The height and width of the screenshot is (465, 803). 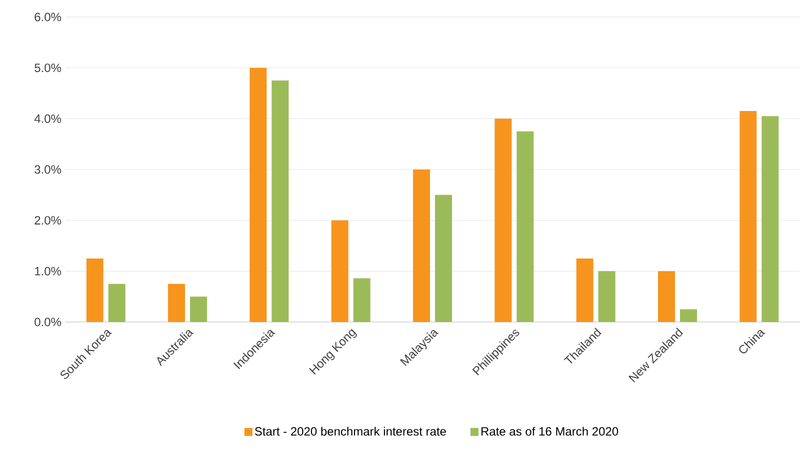 What do you see at coordinates (48, 322) in the screenshot?
I see `y-tick-label: 0.0%` at bounding box center [48, 322].